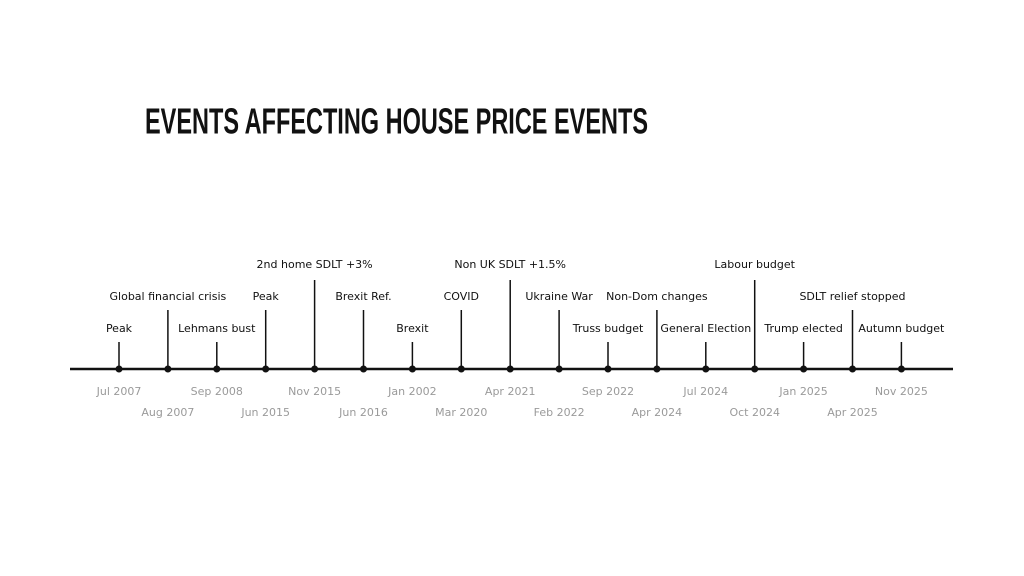 Image resolution: width=1024 pixels, height=576 pixels. Describe the element at coordinates (119, 391) in the screenshot. I see `event-date: Jul 2007` at that location.